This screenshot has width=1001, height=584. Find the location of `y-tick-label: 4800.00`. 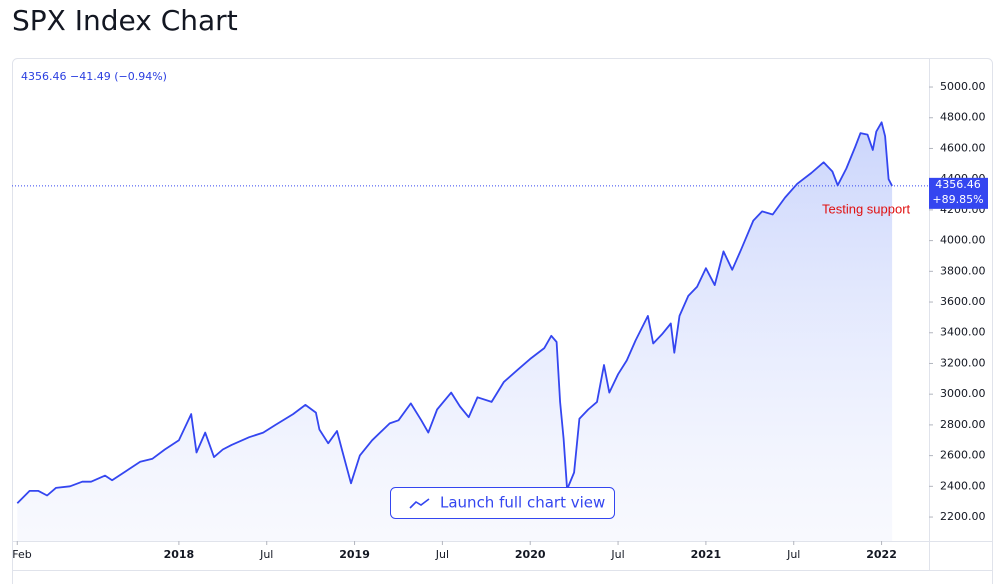

y-tick-label: 4800.00 is located at coordinates (963, 117).